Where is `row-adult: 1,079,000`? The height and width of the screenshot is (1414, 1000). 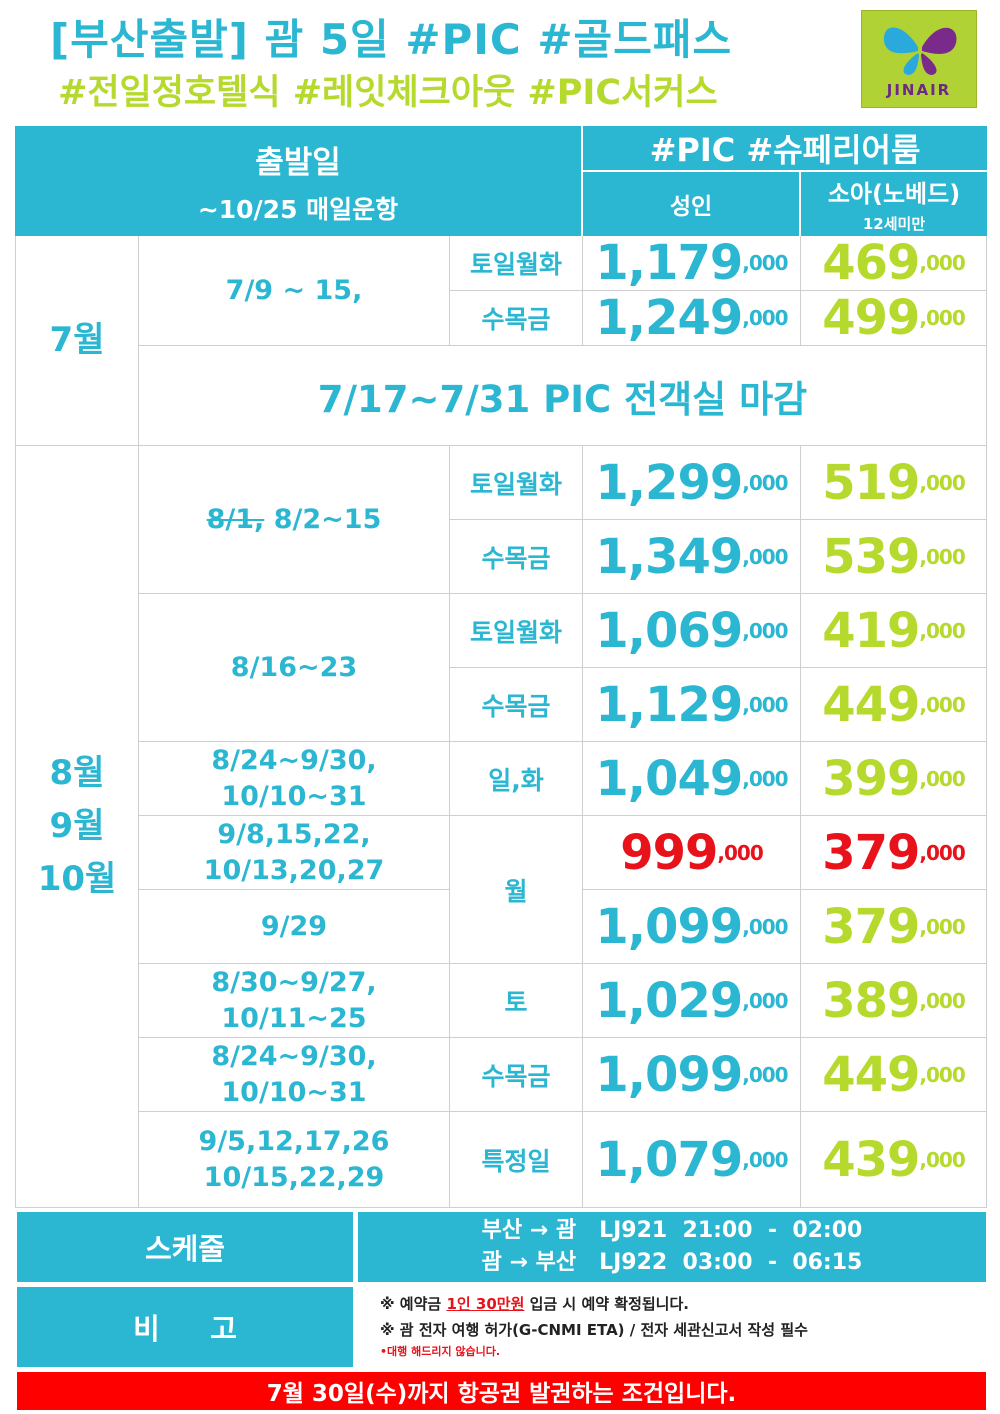
row-adult: 1,079,000 is located at coordinates (692, 1160).